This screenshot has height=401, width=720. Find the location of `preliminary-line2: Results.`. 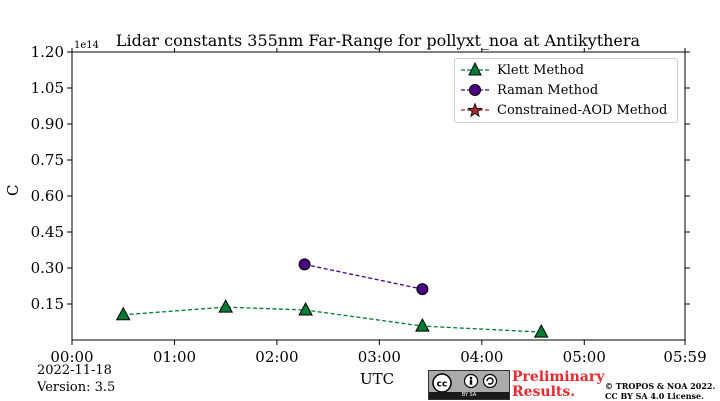

preliminary-line2: Results. is located at coordinates (544, 392).